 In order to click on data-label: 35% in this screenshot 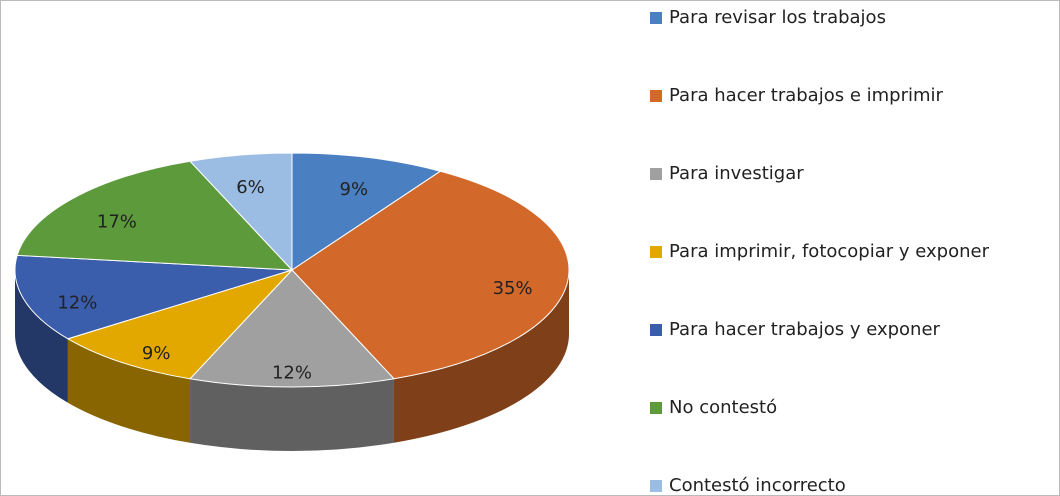, I will do `click(513, 288)`.